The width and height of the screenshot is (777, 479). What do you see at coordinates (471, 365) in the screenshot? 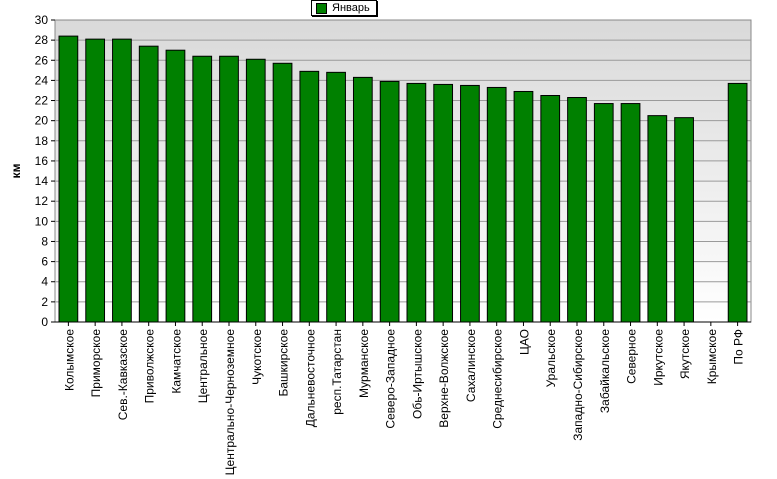
I see `x-tick-label: Сахалинское` at bounding box center [471, 365].